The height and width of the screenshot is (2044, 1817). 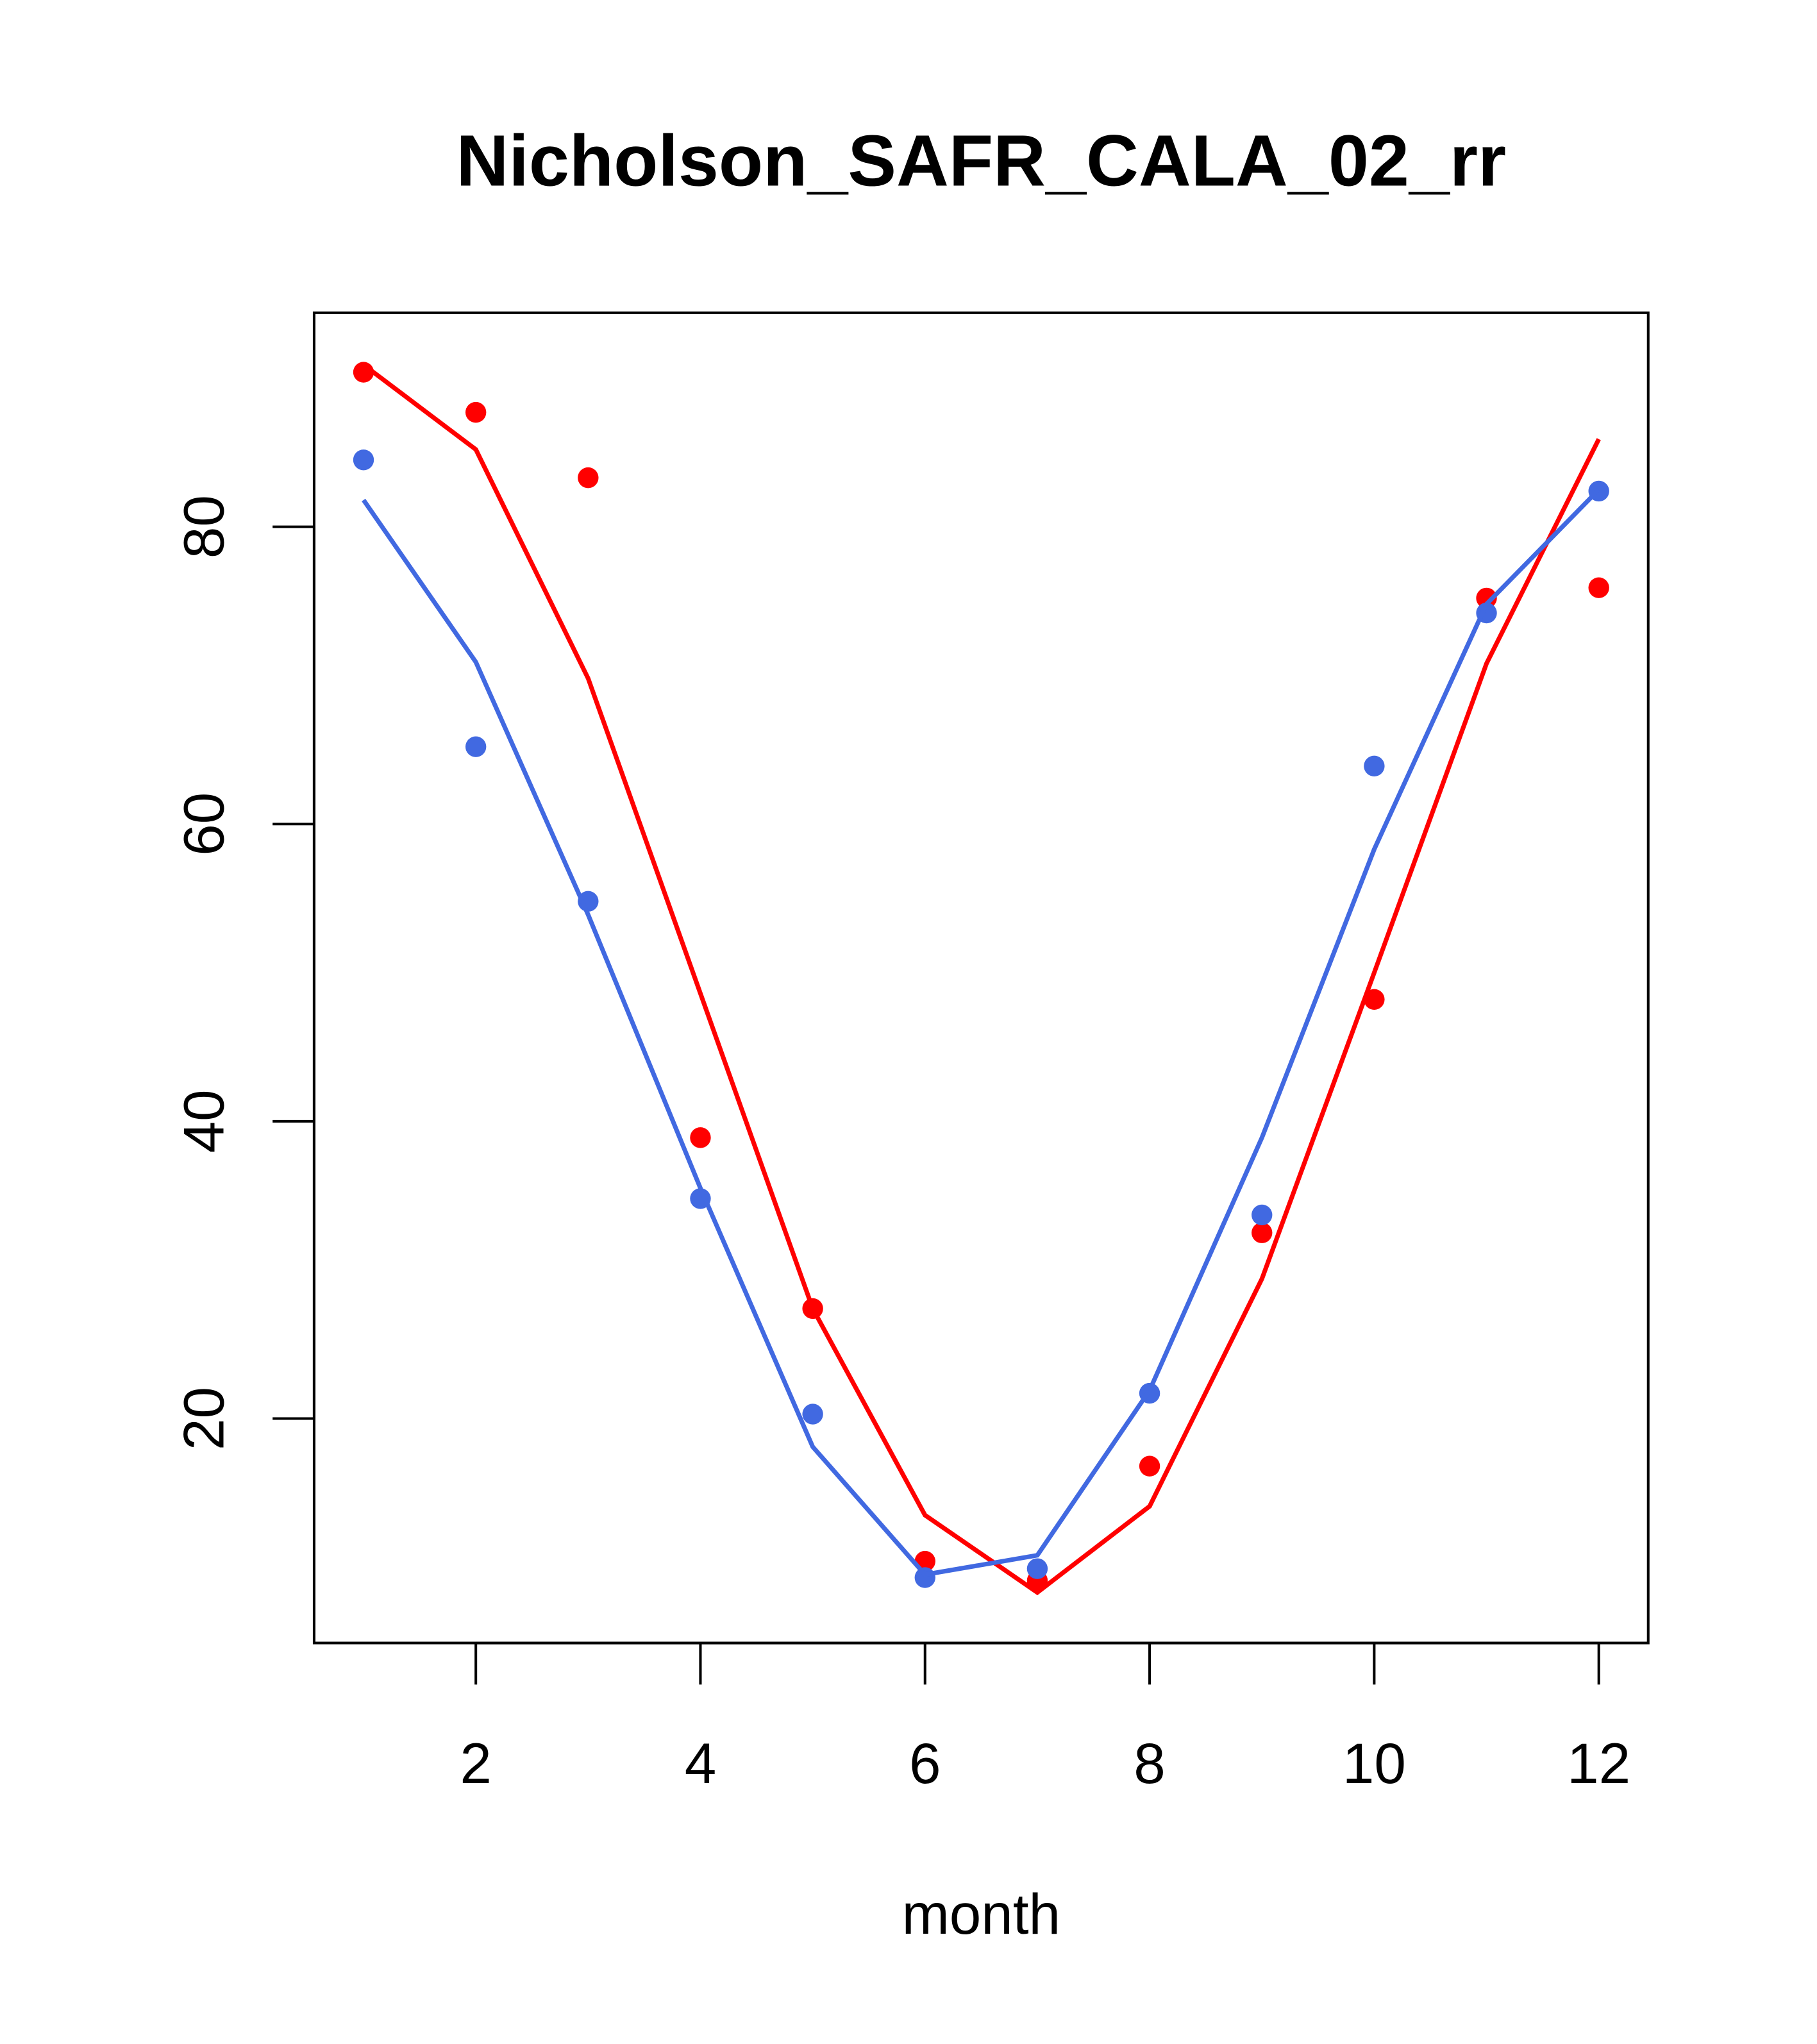 I want to click on x-tick-label: 6, so click(x=925, y=1763).